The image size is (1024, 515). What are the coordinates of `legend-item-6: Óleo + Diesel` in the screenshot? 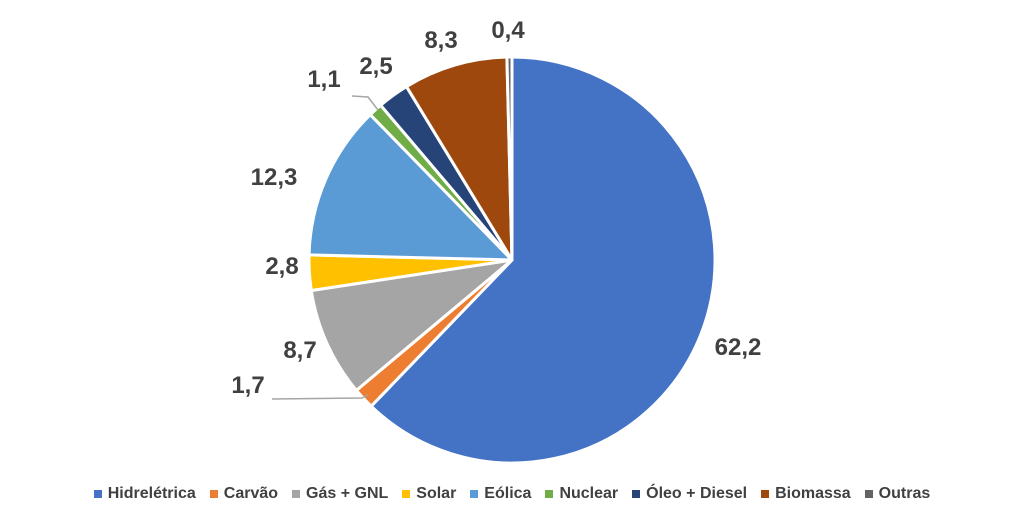 It's located at (689, 494).